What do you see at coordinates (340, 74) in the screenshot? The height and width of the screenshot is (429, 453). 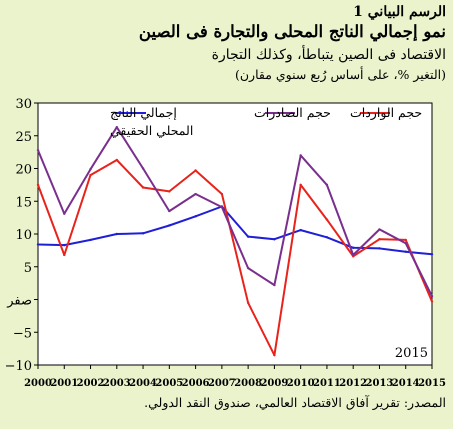 I see `units-note: (التغير %، على أساس رُبع سنوي مقارن)` at bounding box center [340, 74].